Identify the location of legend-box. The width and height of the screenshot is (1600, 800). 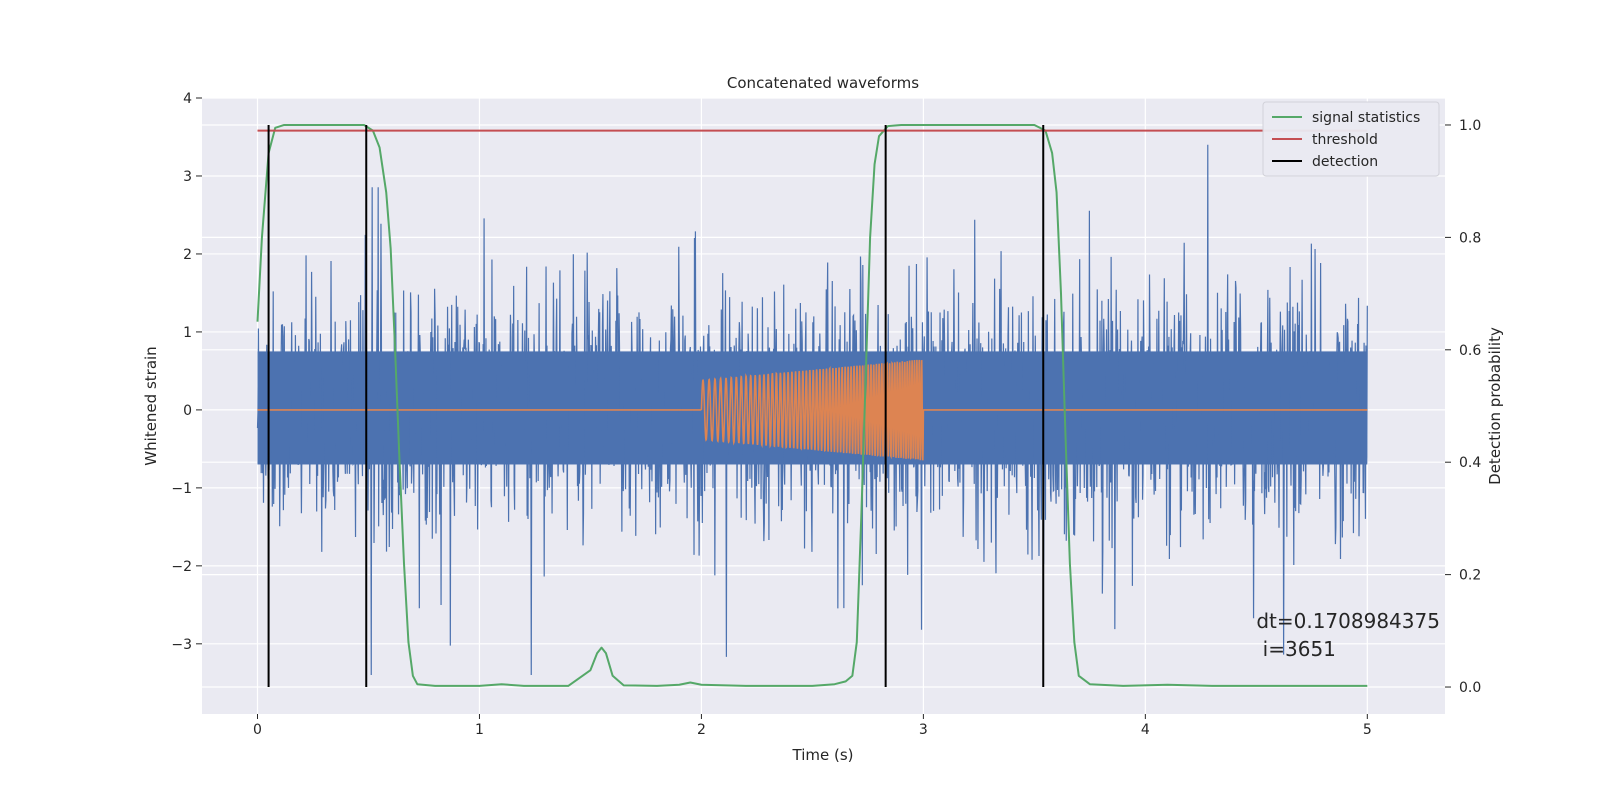
(1351, 139).